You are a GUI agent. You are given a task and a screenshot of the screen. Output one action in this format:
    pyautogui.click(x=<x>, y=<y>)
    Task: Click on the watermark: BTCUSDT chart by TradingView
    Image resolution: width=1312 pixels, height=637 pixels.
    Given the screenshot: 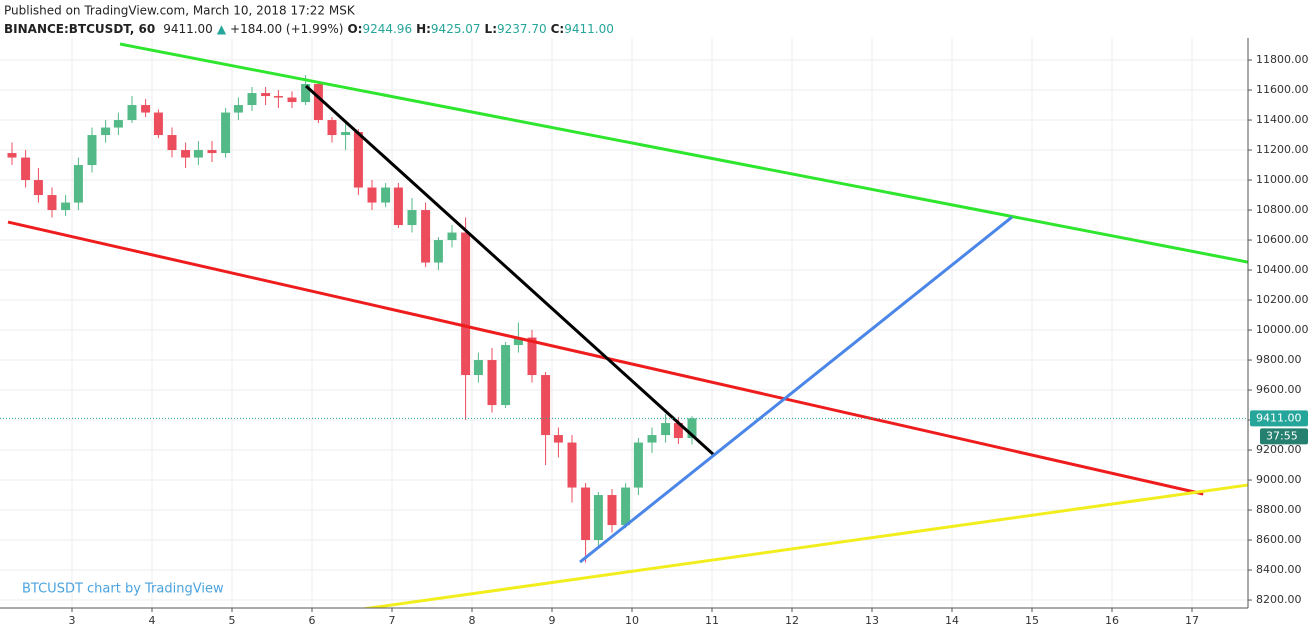 What is the action you would take?
    pyautogui.click(x=123, y=589)
    